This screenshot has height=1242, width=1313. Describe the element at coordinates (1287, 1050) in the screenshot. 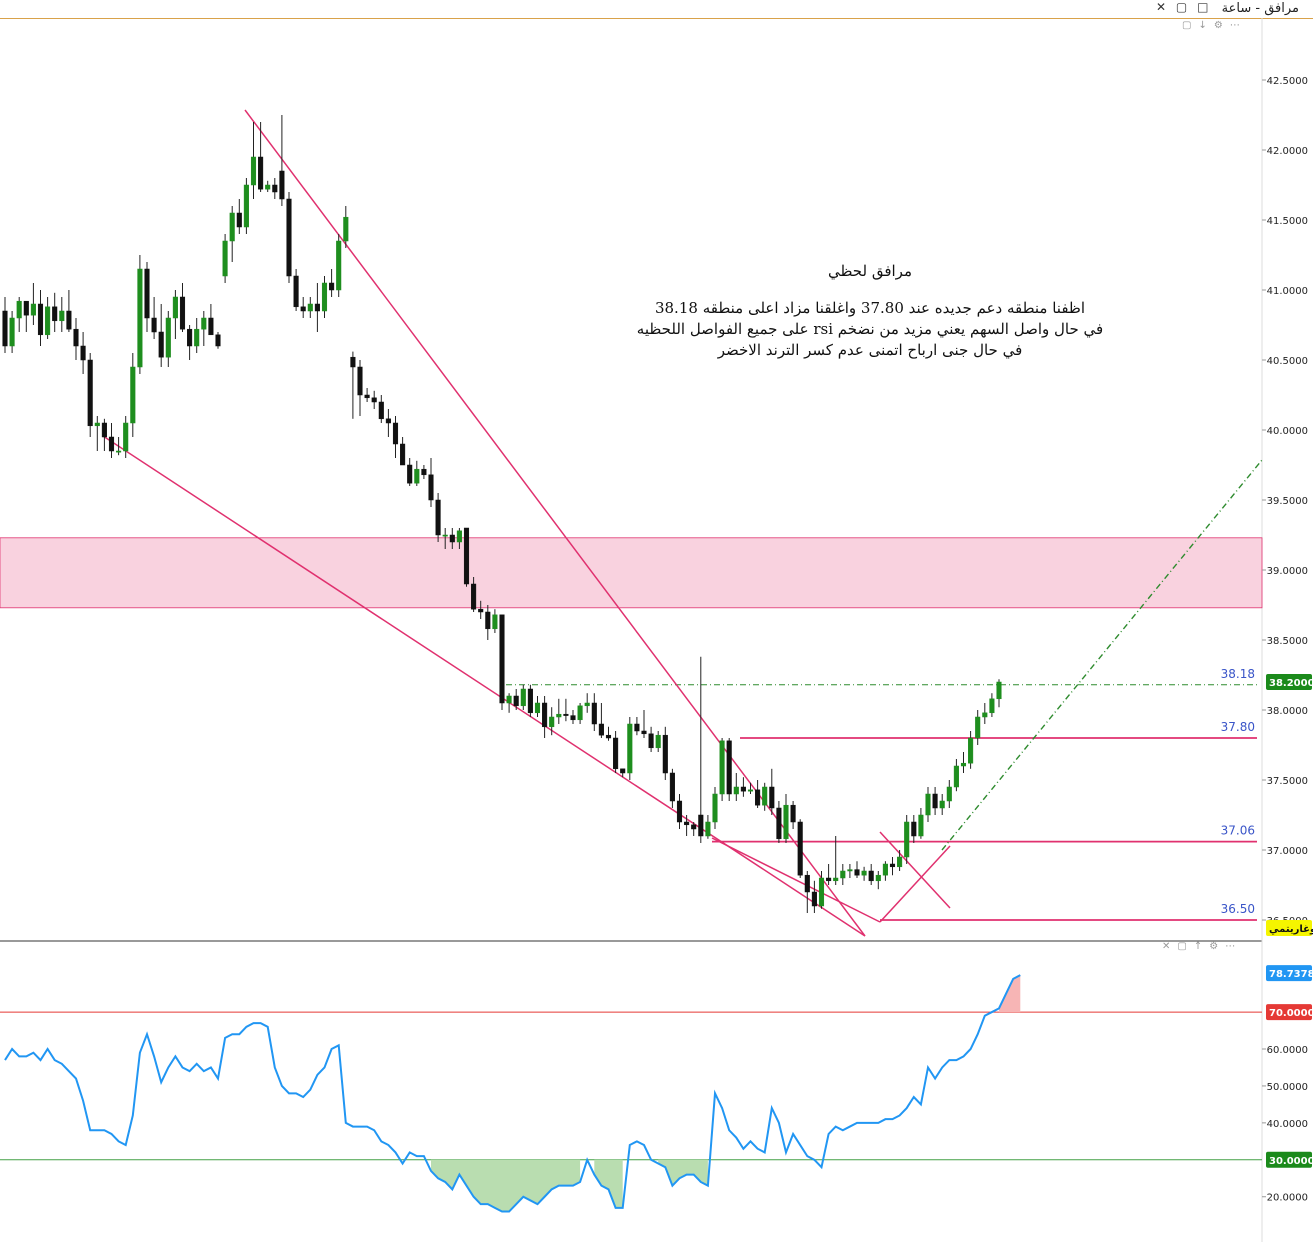

I see `rsi-tick-label: 60.0000` at that location.